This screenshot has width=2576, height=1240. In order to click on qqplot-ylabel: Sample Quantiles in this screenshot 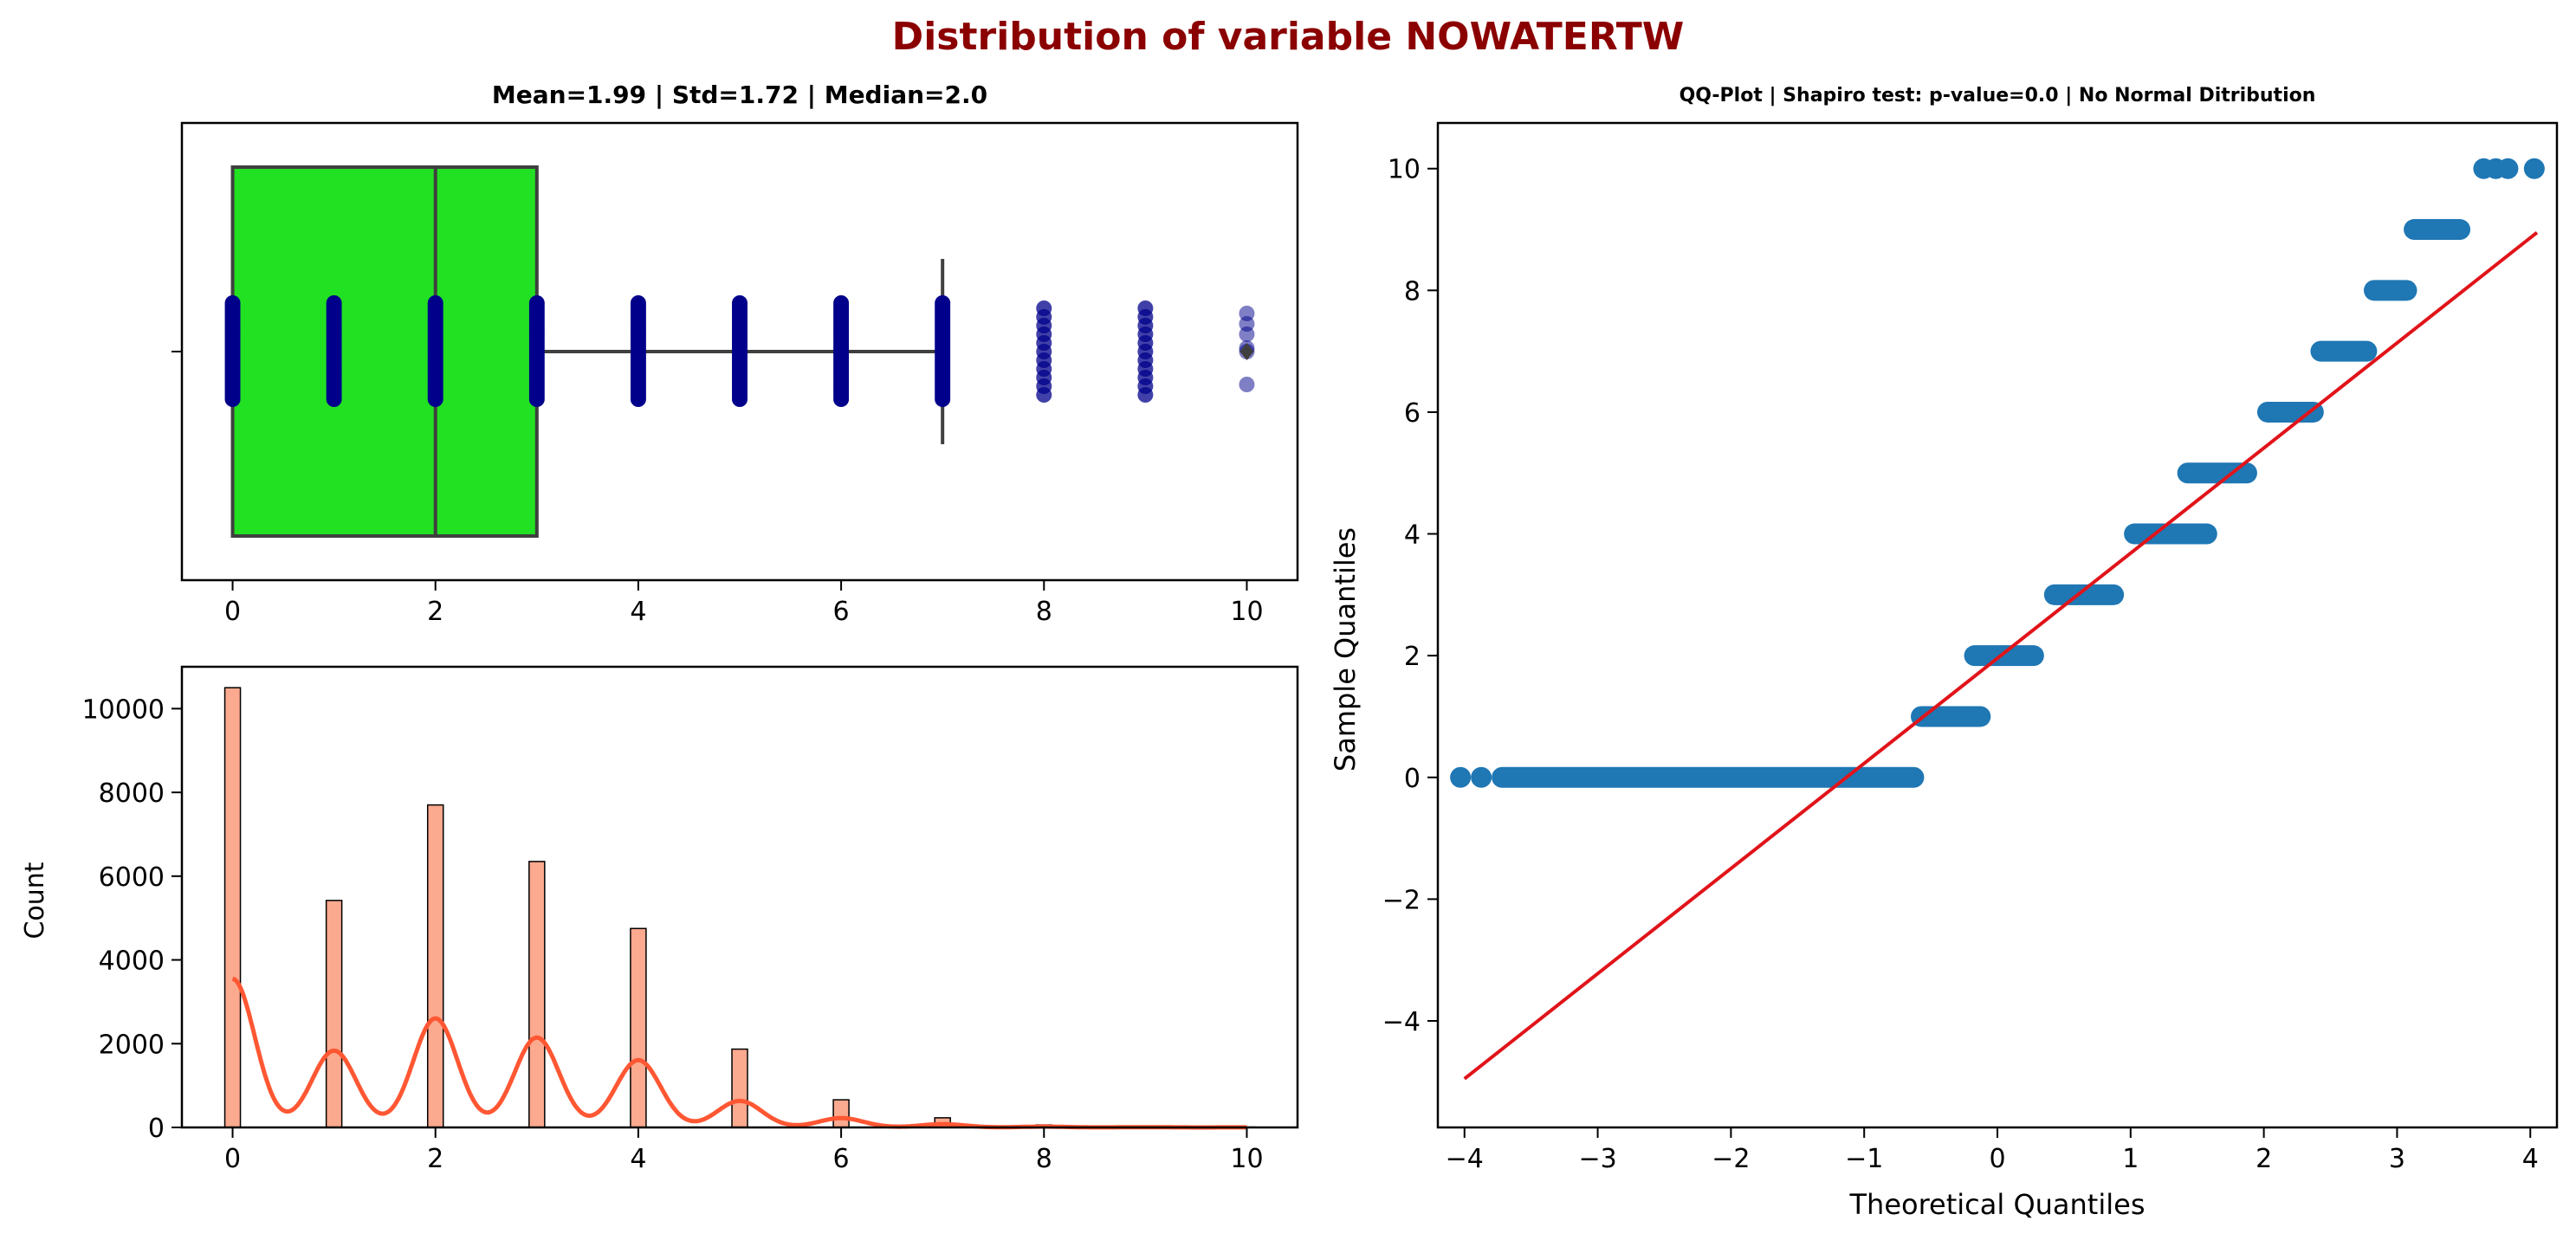, I will do `click(1345, 649)`.